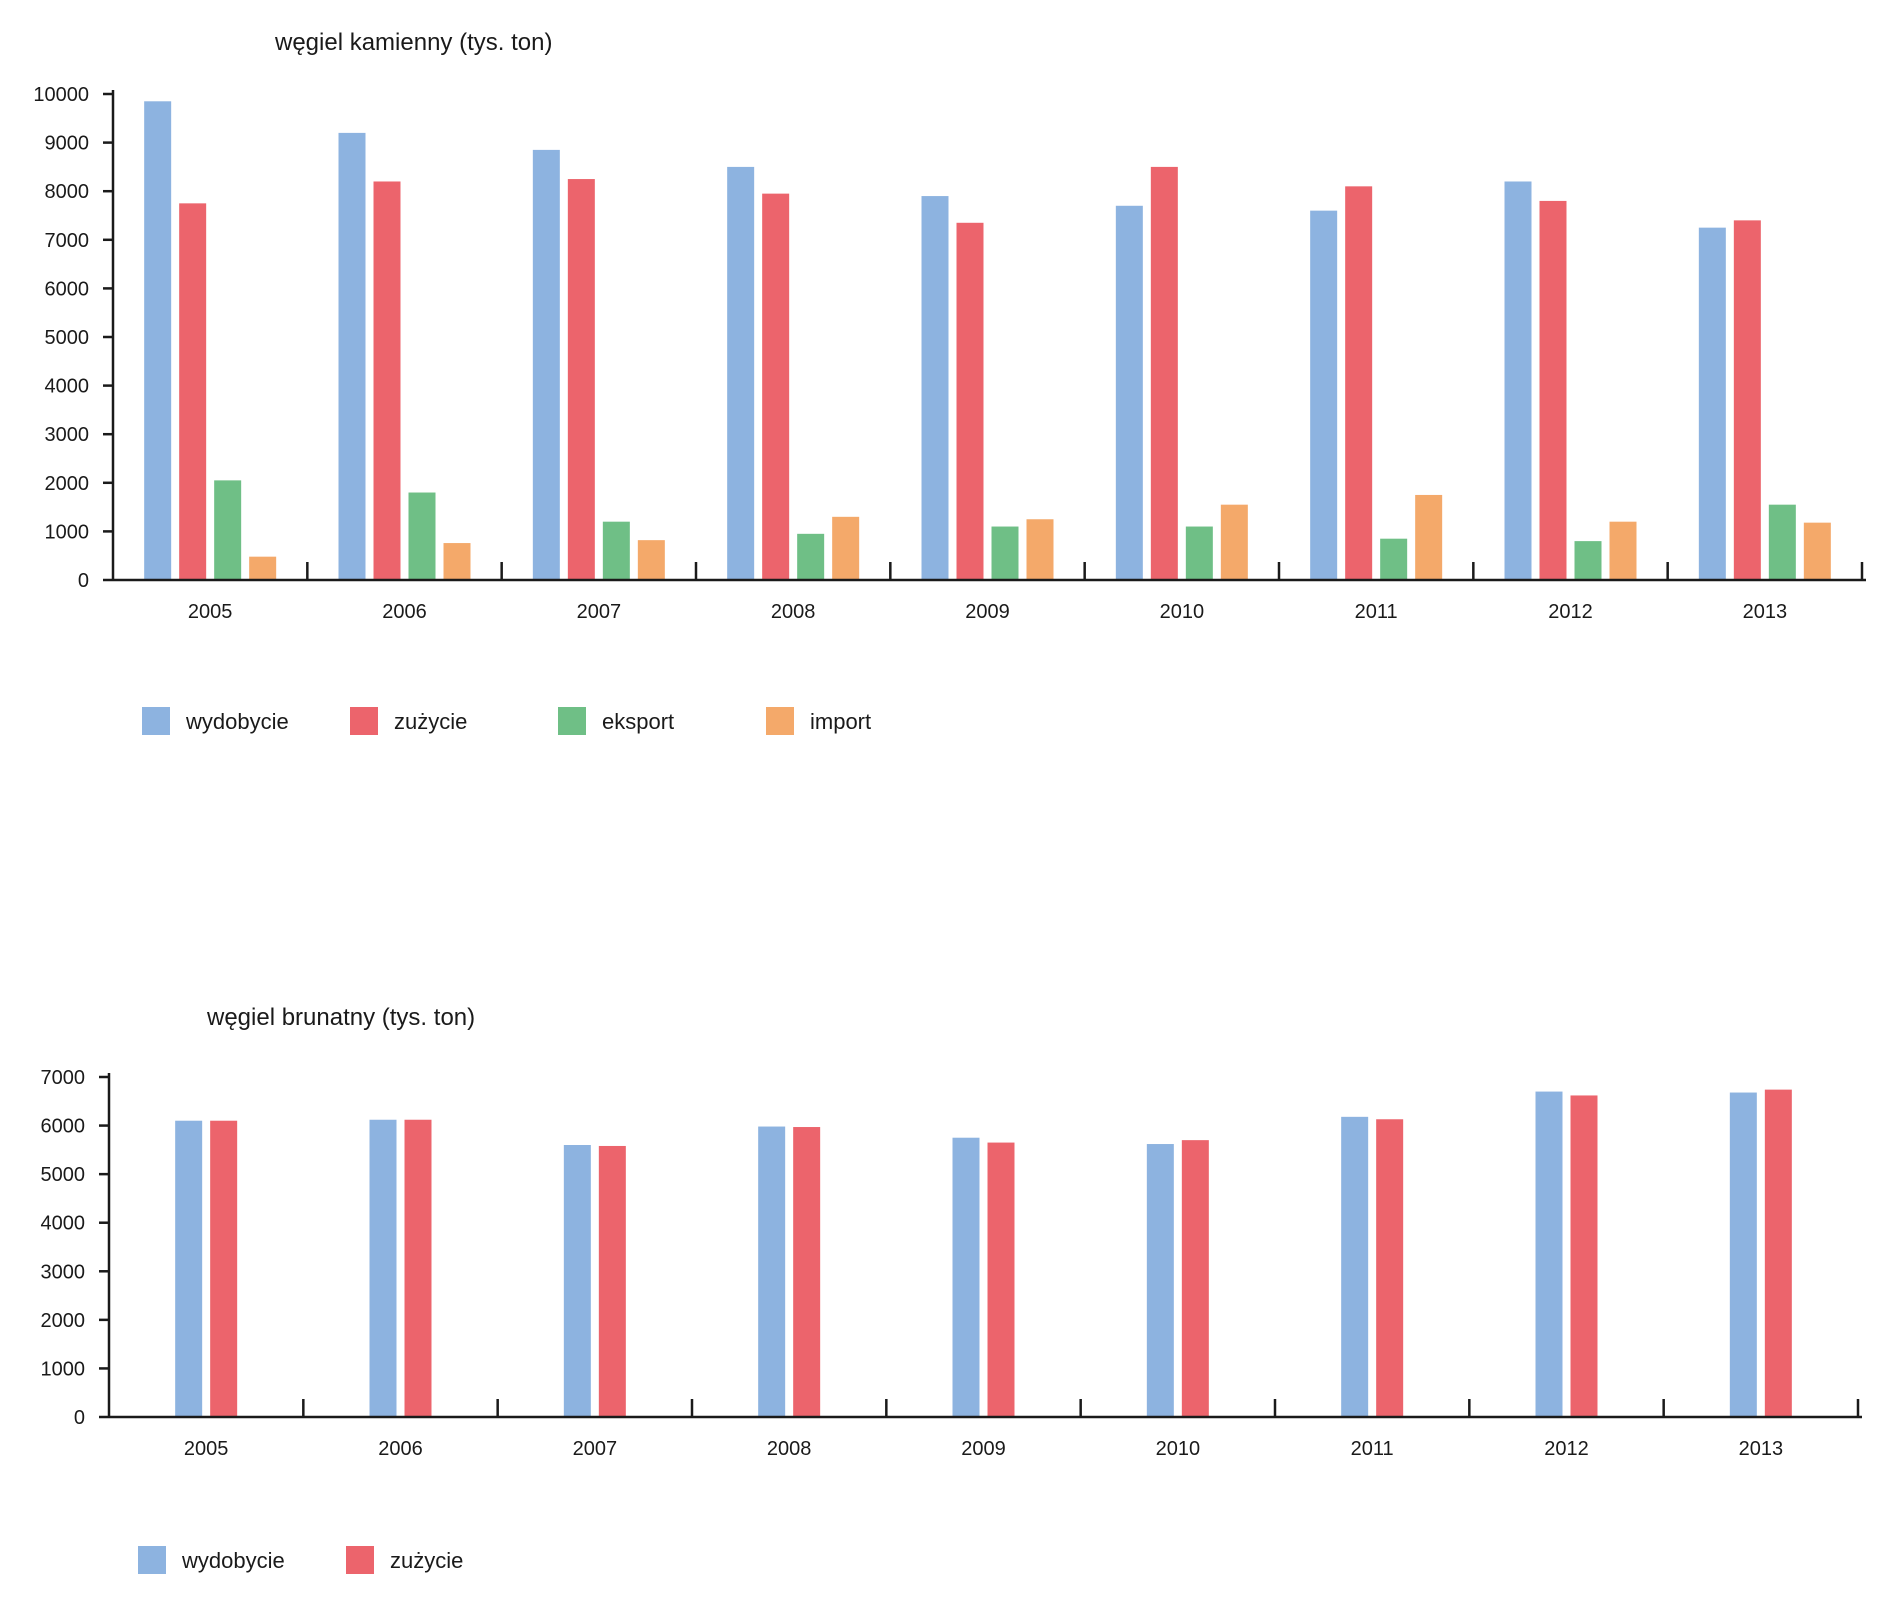 This screenshot has height=1600, width=1890. What do you see at coordinates (581, 380) in the screenshot?
I see `bar-zużycie-2007` at bounding box center [581, 380].